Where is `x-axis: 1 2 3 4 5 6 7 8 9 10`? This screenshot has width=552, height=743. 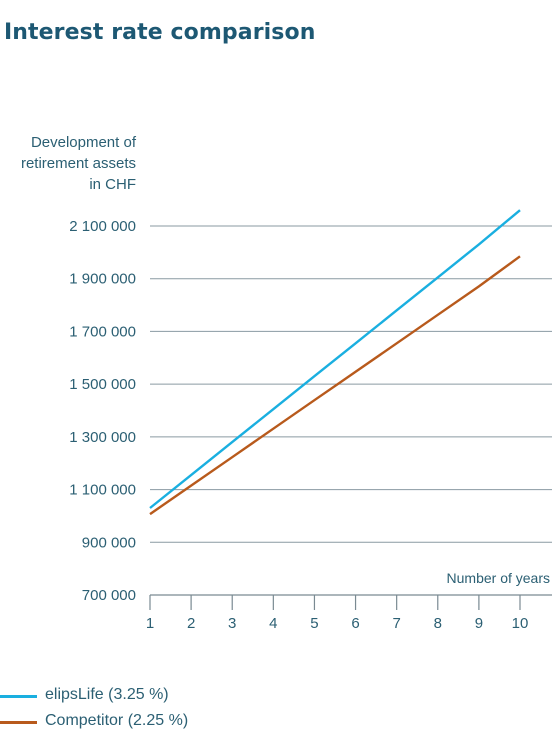 x-axis: 1 2 3 4 5 6 7 8 9 10 is located at coordinates (349, 613).